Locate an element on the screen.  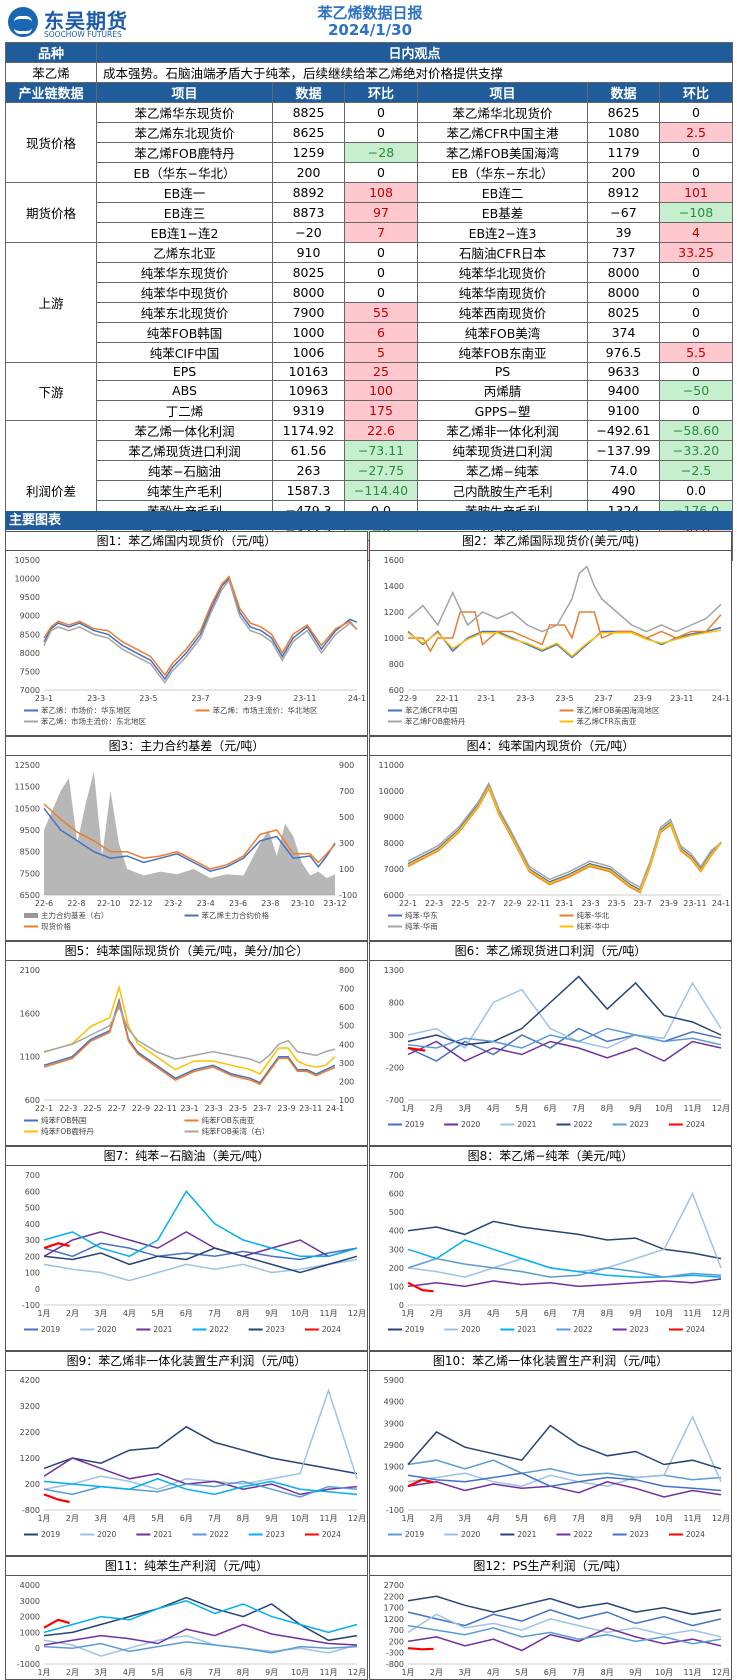
table-row: 上游 乙烯东北亚 910 0 石脑油CFR日本 737 33.25 is located at coordinates (369, 302).